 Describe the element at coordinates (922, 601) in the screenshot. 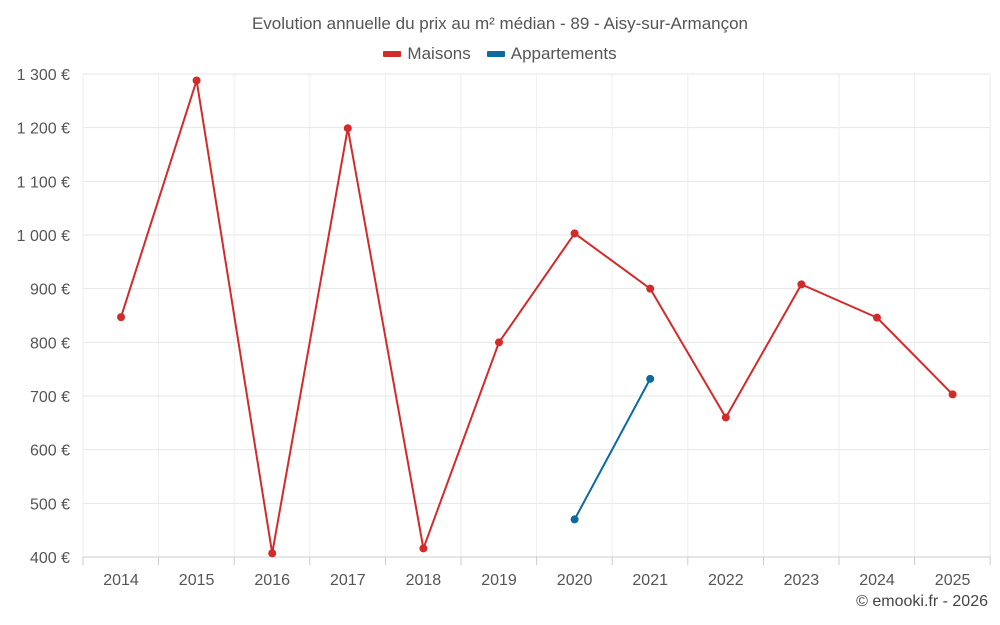

I see `credit-text: © emooki.fr - 2026` at that location.